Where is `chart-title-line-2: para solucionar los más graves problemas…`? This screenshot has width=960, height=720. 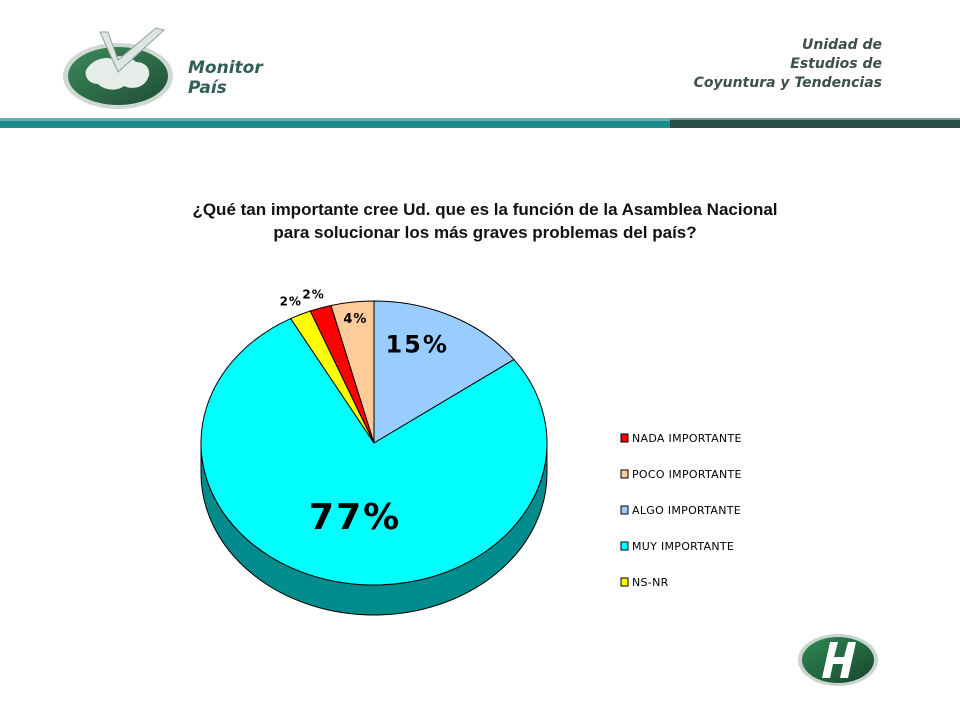
chart-title-line-2: para solucionar los más graves problemas… is located at coordinates (485, 232).